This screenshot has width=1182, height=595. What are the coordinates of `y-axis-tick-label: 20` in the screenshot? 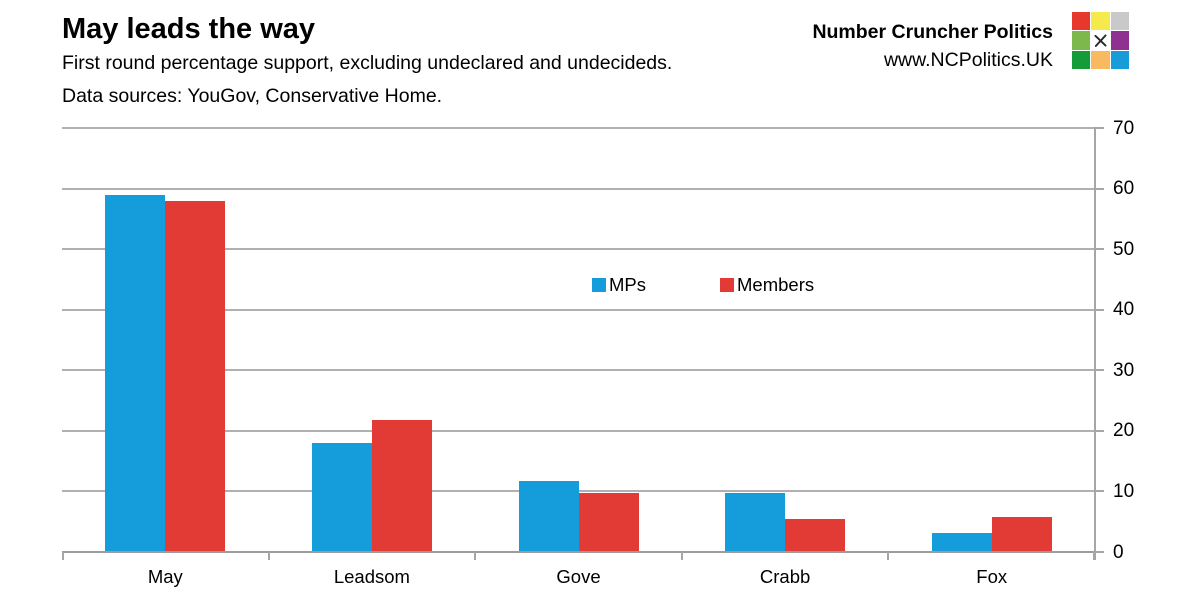 It's located at (1124, 431).